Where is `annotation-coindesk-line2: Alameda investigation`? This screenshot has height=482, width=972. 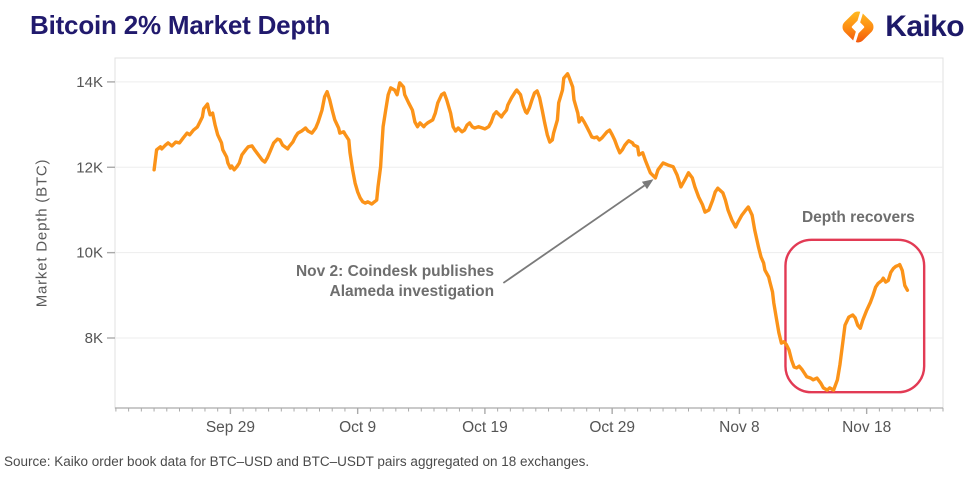 annotation-coindesk-line2: Alameda investigation is located at coordinates (412, 291).